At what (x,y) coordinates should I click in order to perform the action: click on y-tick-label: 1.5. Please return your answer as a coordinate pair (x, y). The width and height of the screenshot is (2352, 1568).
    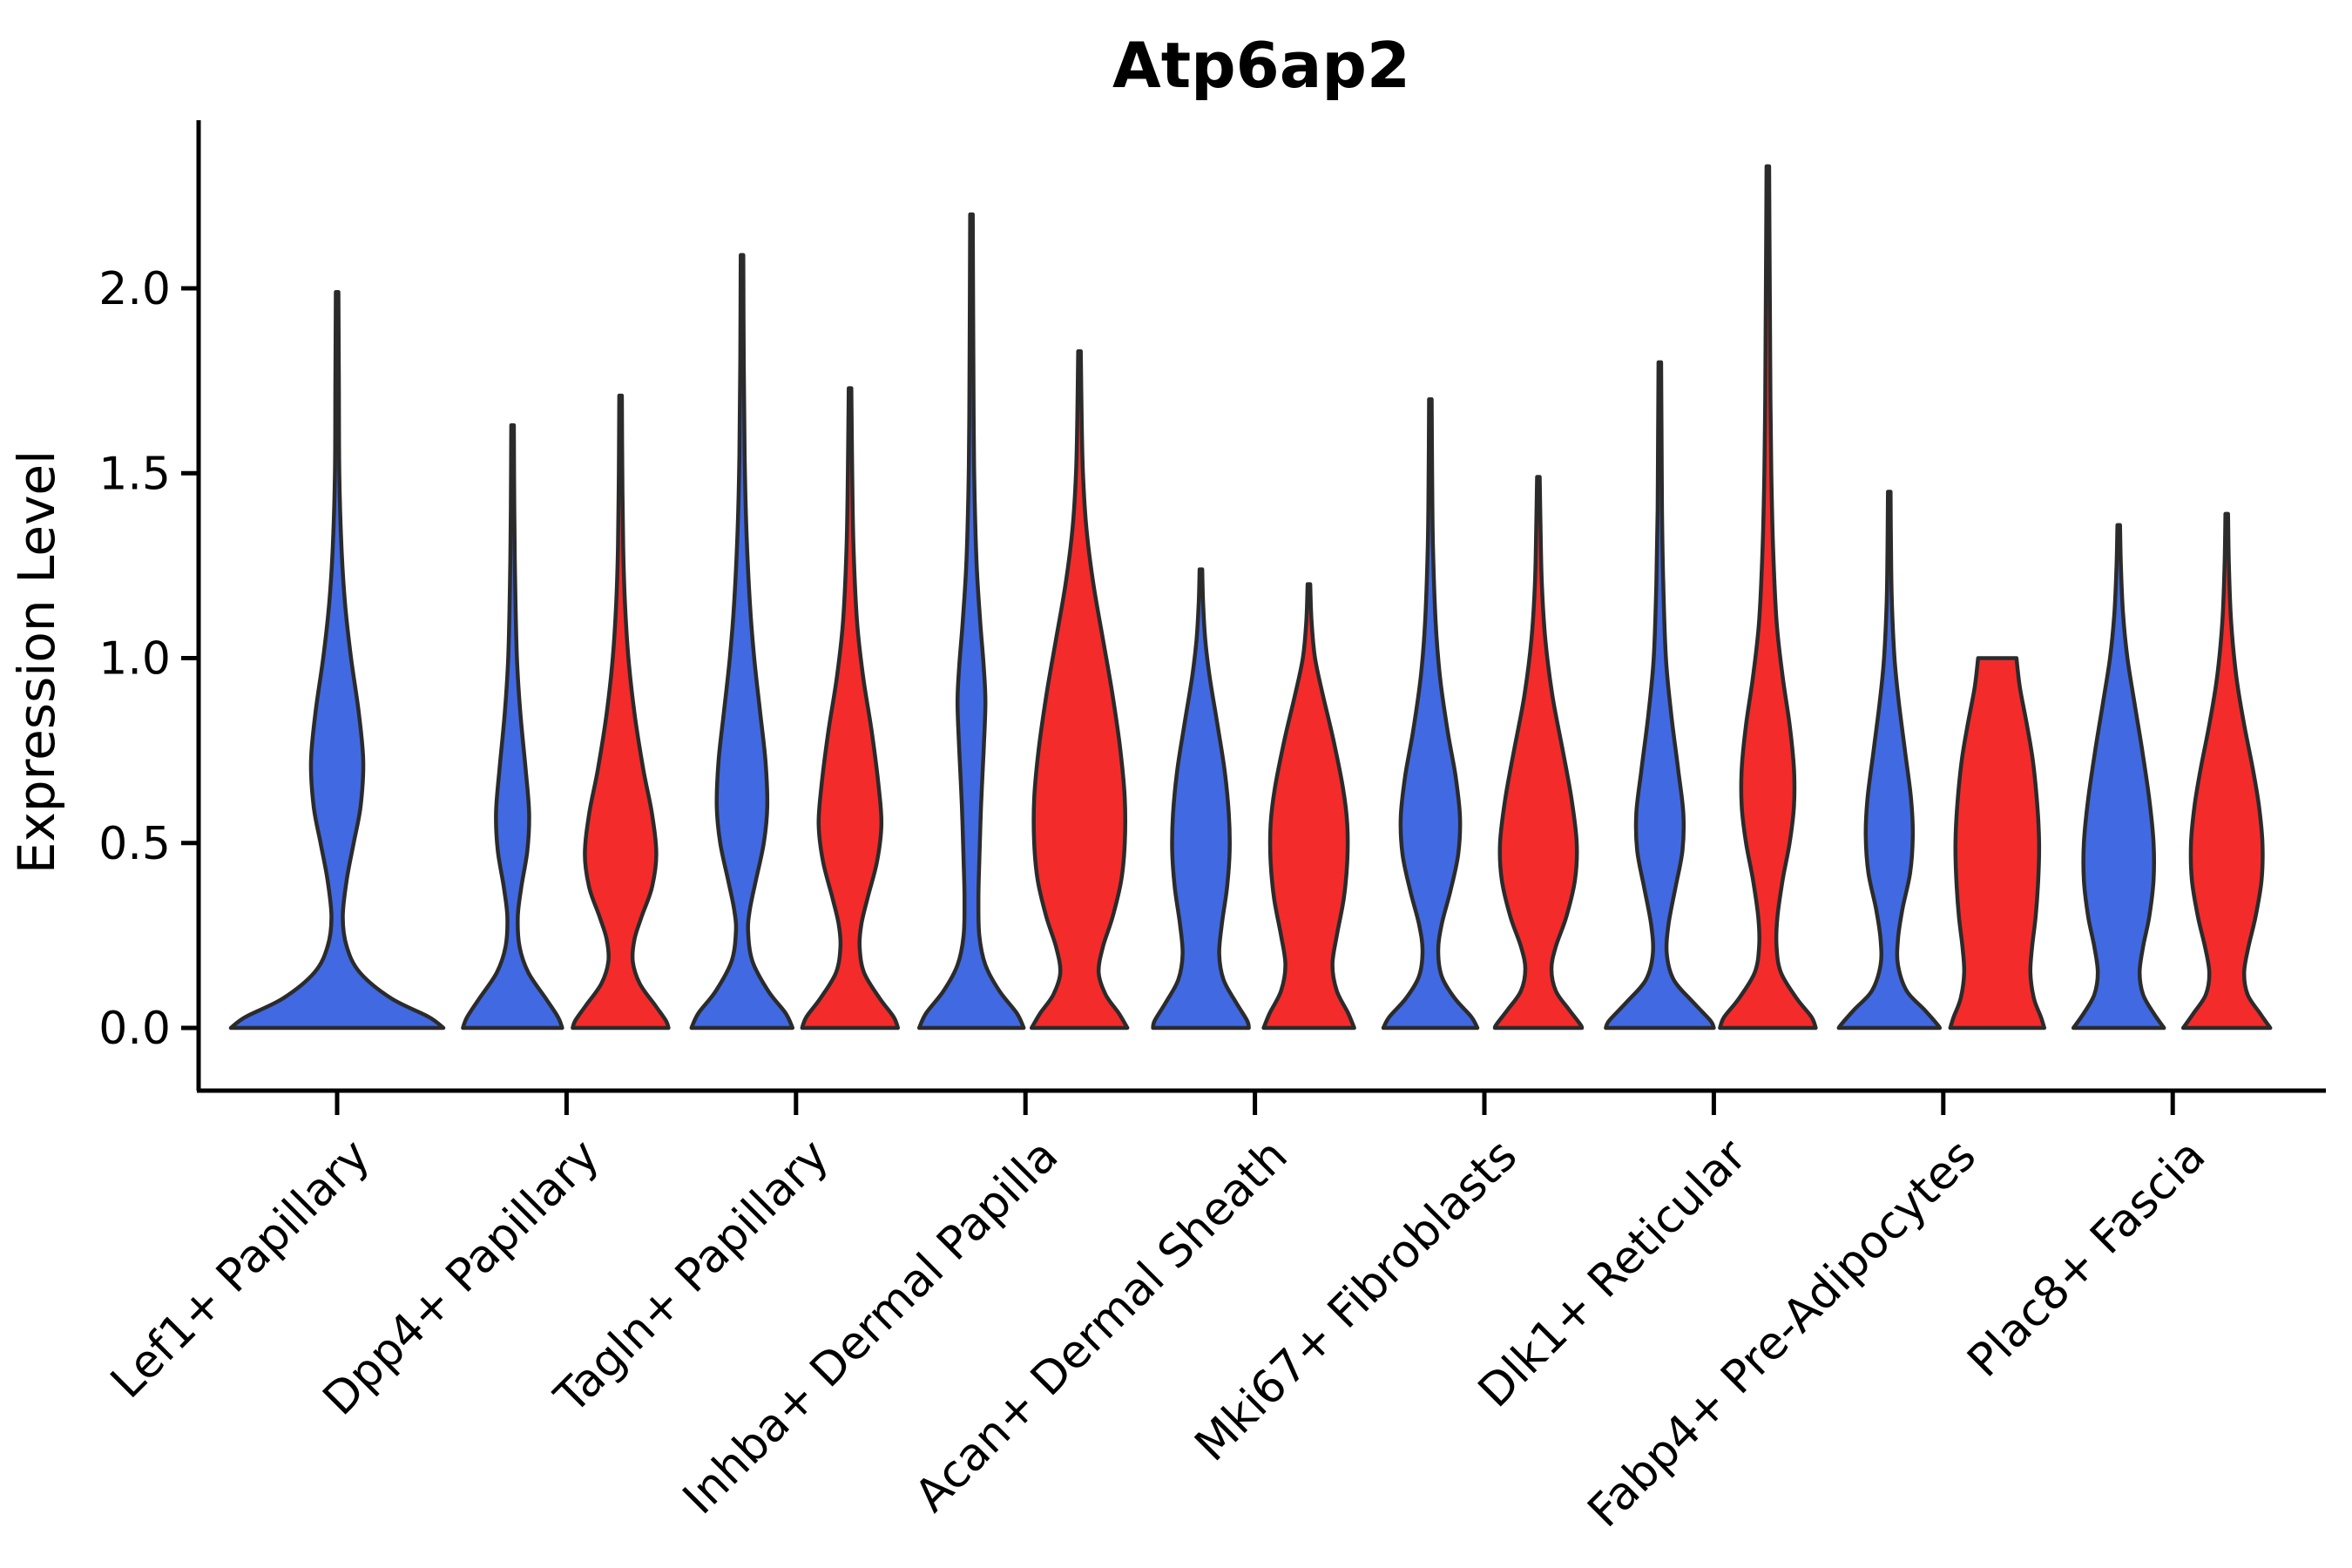
    Looking at the image, I should click on (134, 474).